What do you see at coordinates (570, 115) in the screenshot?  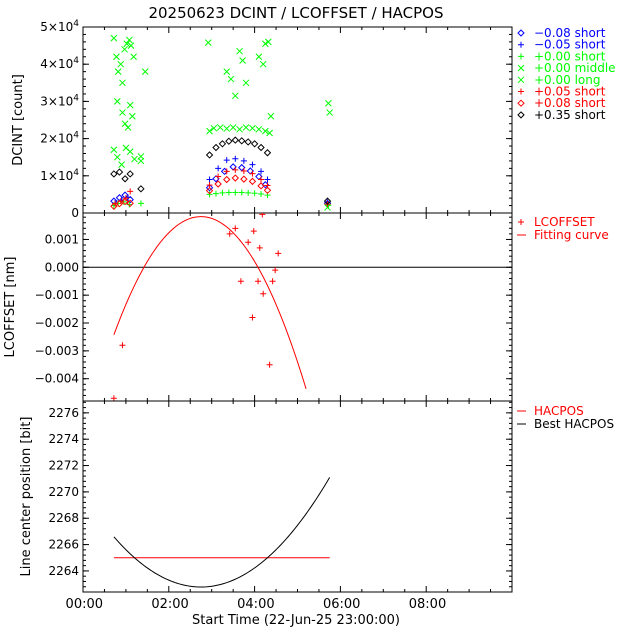 I see `legend-label: +0.35 short` at bounding box center [570, 115].